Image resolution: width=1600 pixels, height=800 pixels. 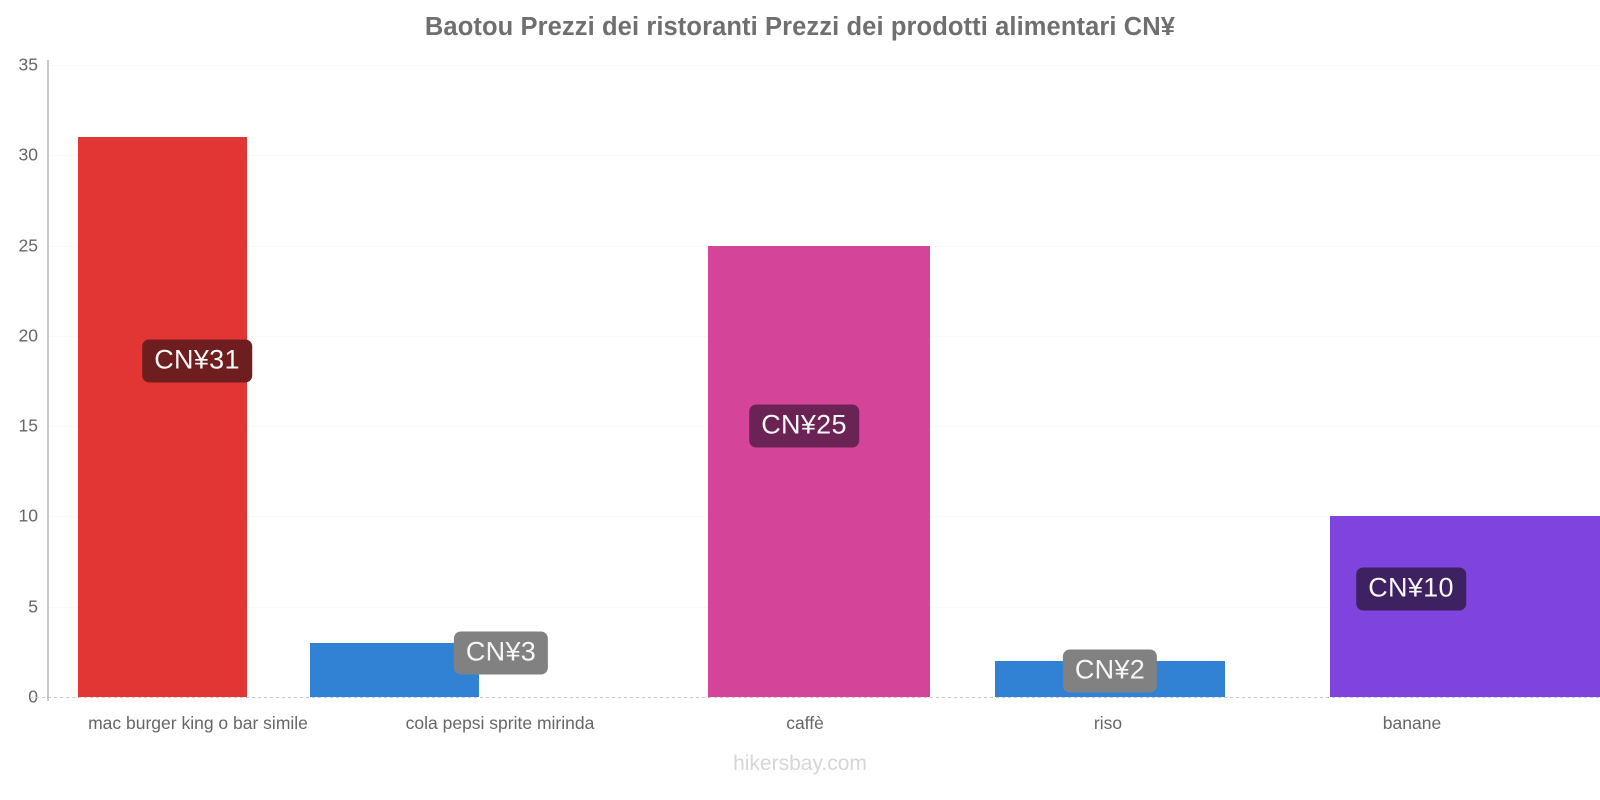 I want to click on y-axis-tick-label: 35, so click(x=28, y=64).